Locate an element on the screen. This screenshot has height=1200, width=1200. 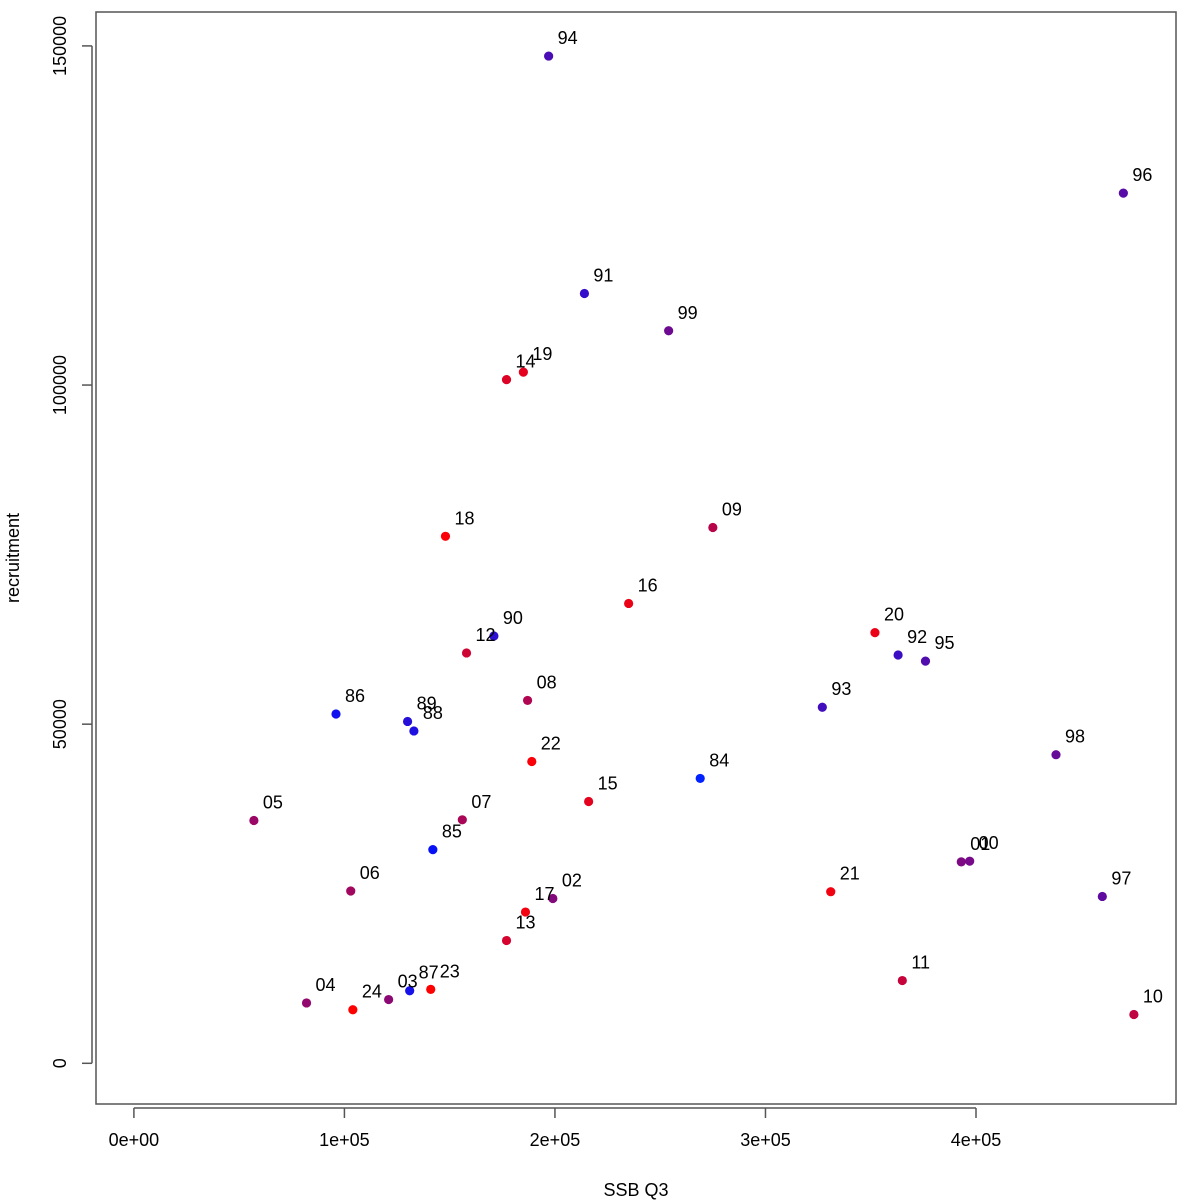
data-point-label: 92 is located at coordinates (917, 637).